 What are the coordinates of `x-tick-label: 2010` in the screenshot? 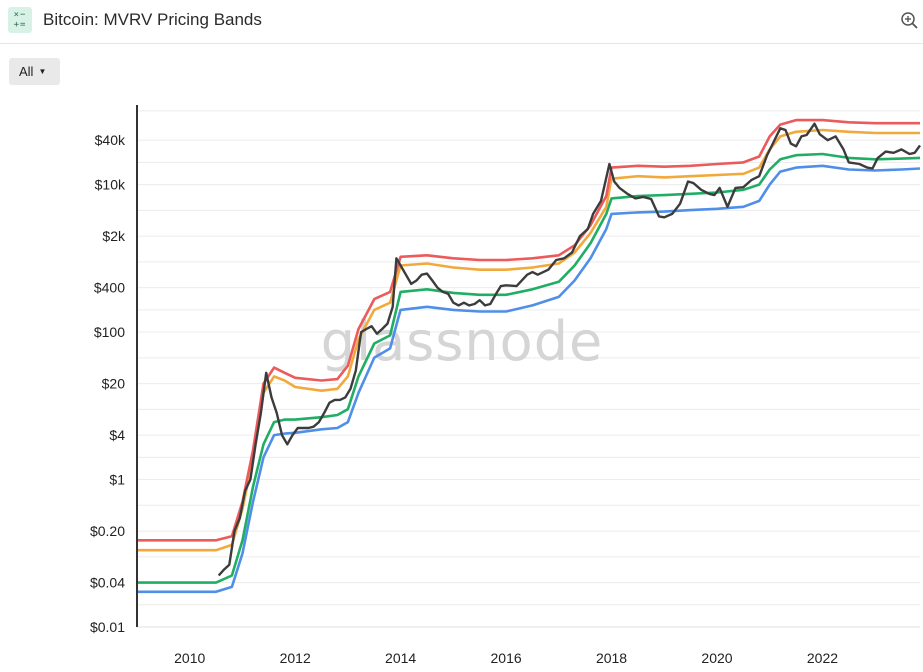 It's located at (189, 658).